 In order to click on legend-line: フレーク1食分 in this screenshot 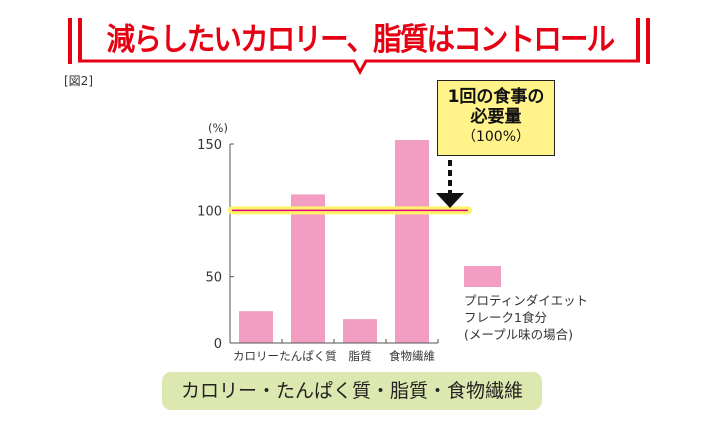, I will do `click(505, 317)`.